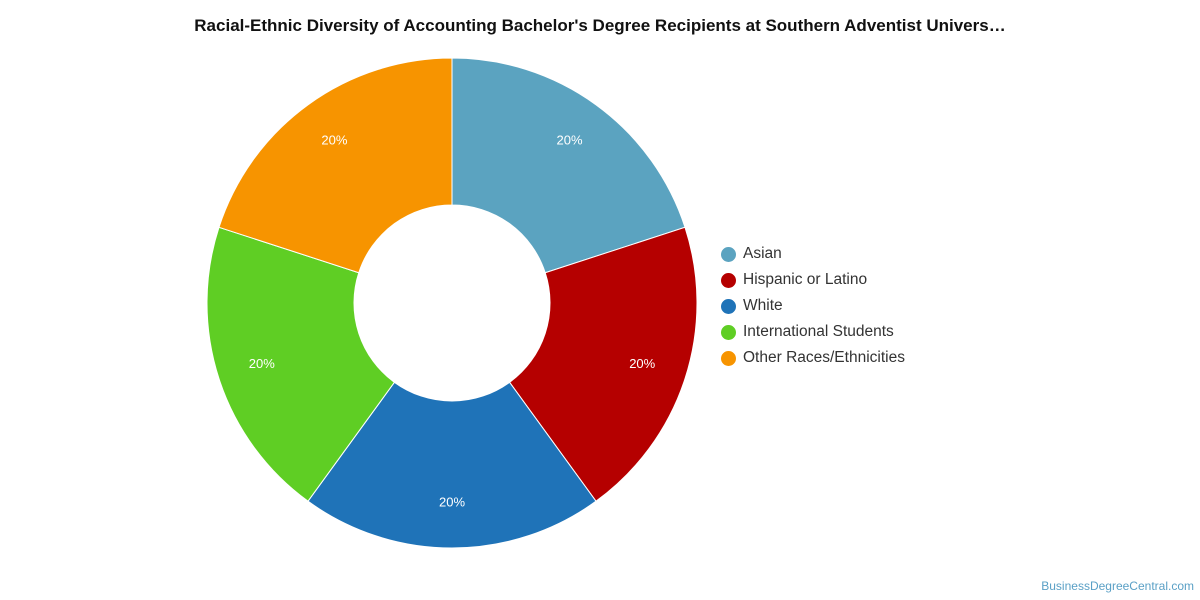 This screenshot has height=600, width=1200. Describe the element at coordinates (452, 501) in the screenshot. I see `slice-label-white: 20%` at that location.